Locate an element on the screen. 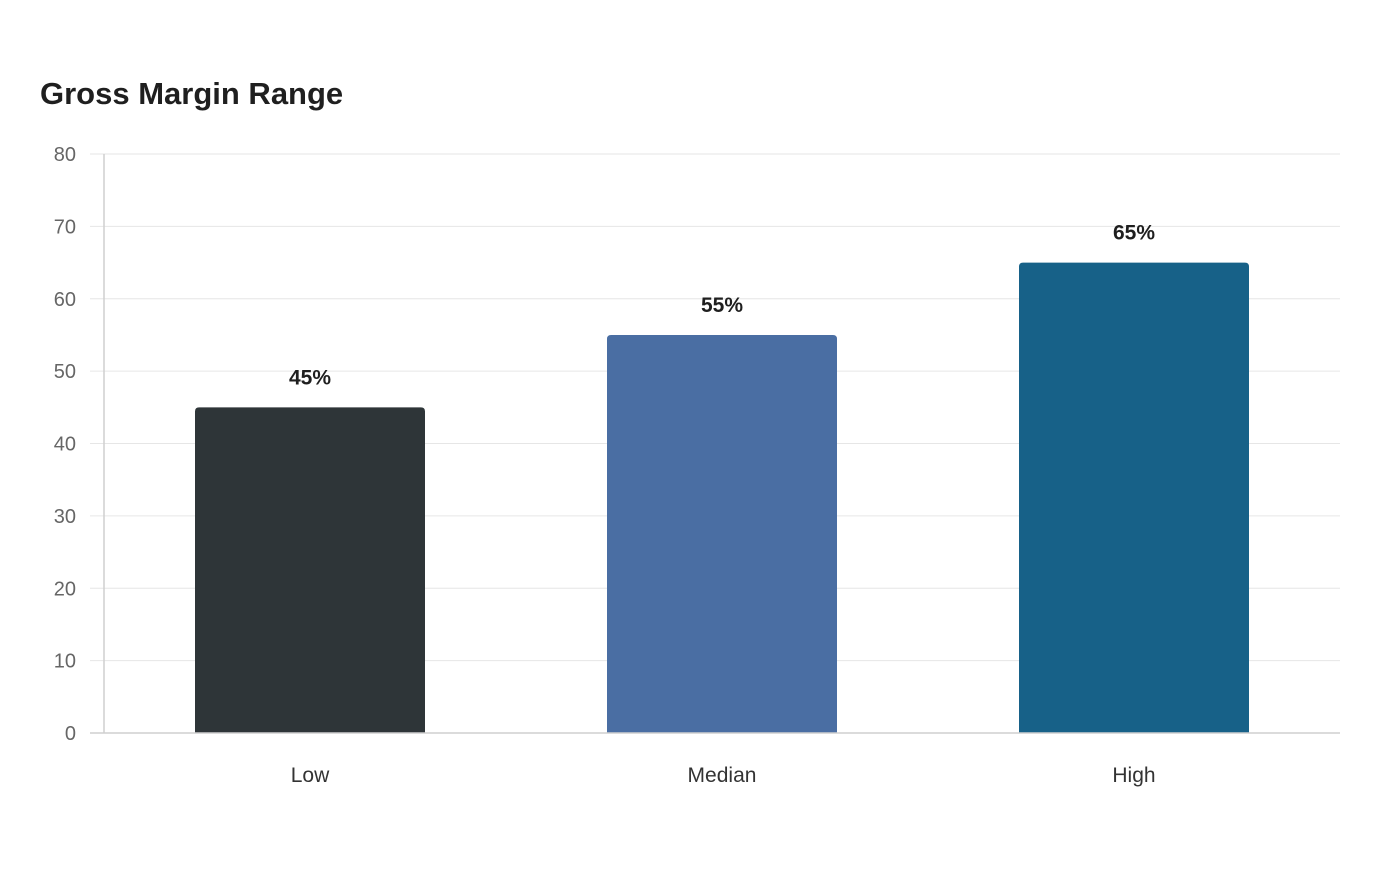  bar-low is located at coordinates (310, 570).